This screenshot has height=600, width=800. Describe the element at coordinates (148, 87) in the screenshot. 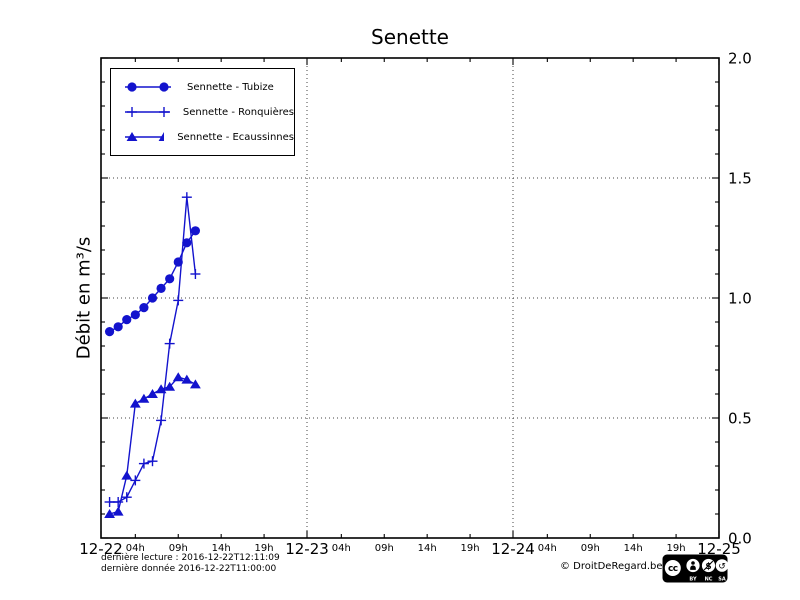

I see `legend-marker-circle-icon` at that location.